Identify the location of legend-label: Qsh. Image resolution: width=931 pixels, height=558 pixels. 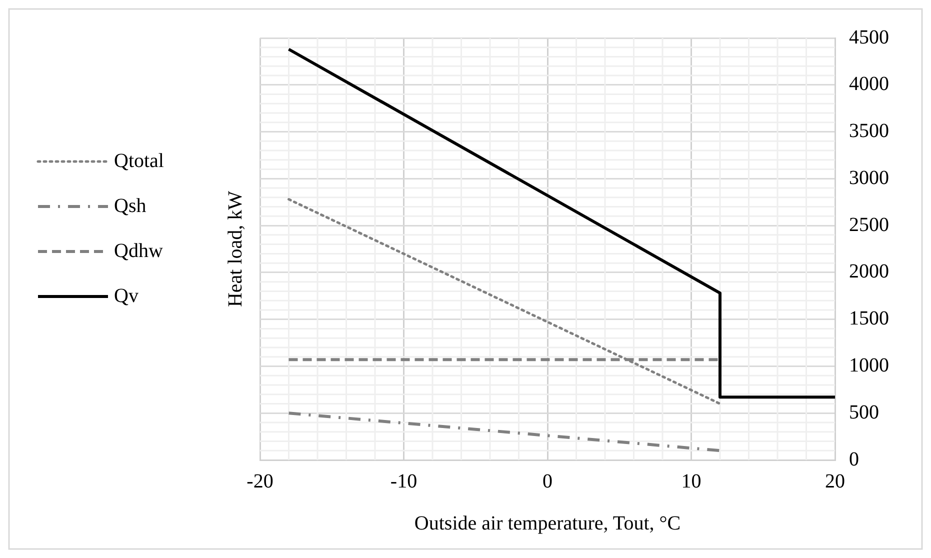
(130, 205).